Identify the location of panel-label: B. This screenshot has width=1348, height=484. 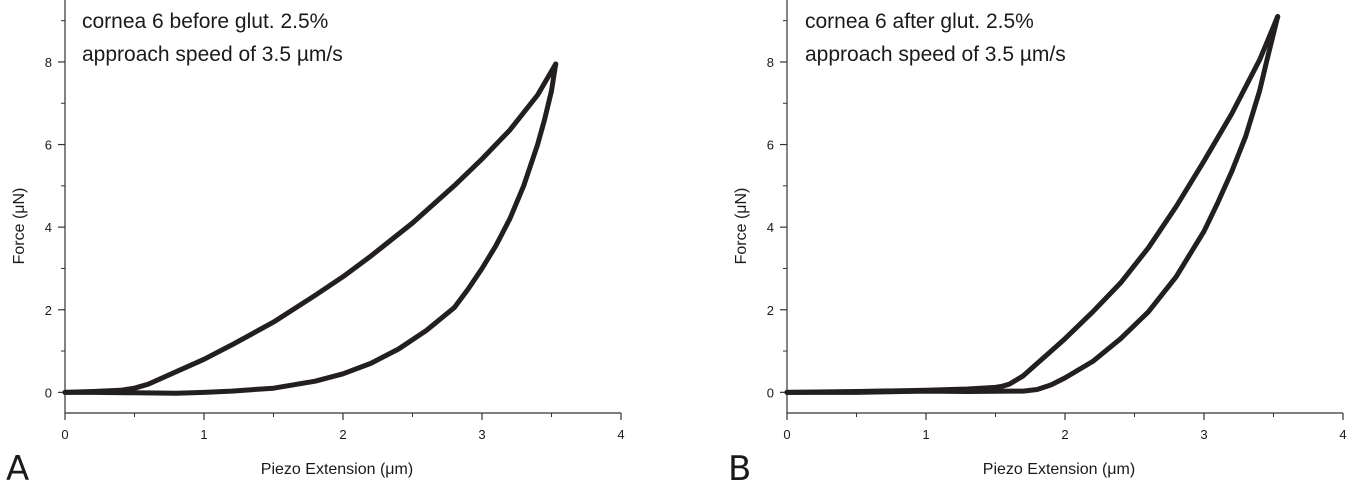
(739, 466).